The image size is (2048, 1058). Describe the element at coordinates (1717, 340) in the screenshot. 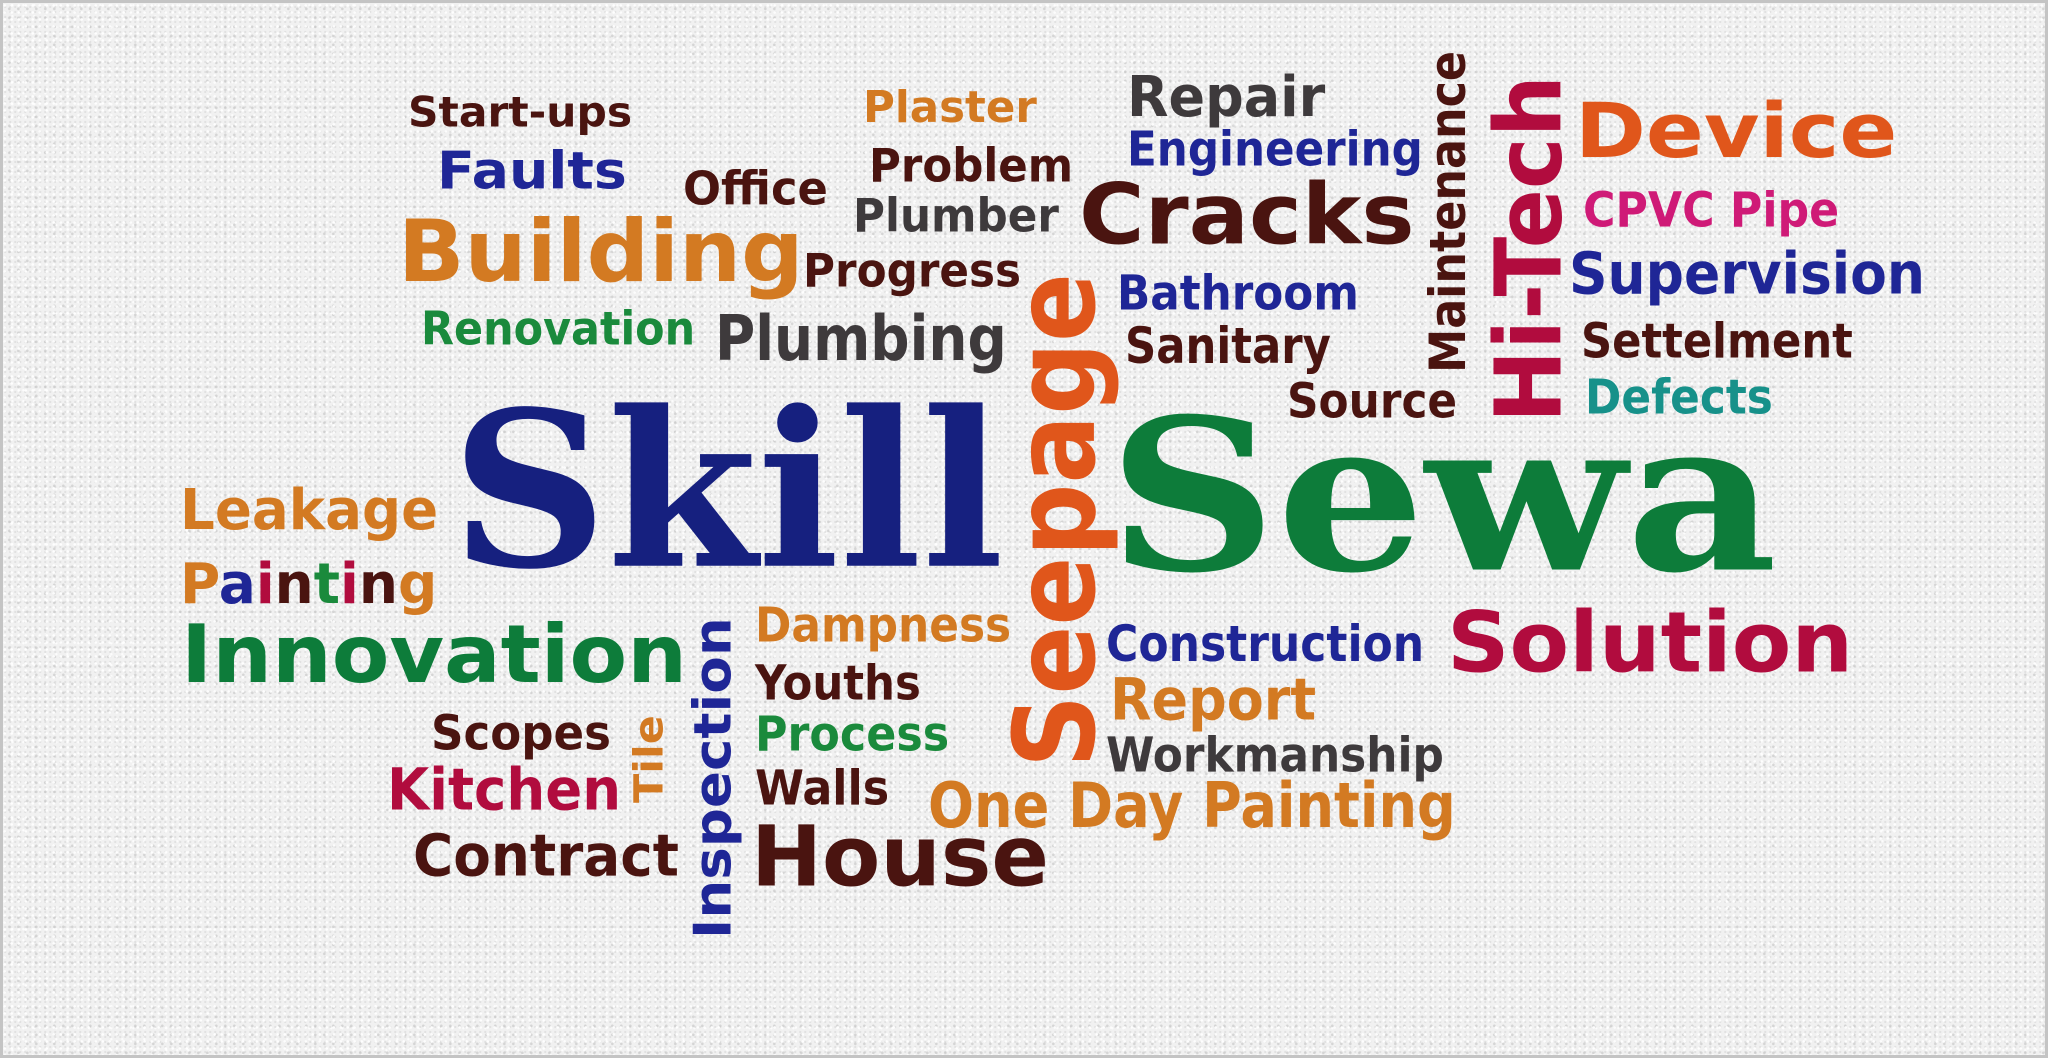

I see `word-settelment: Settelment` at that location.